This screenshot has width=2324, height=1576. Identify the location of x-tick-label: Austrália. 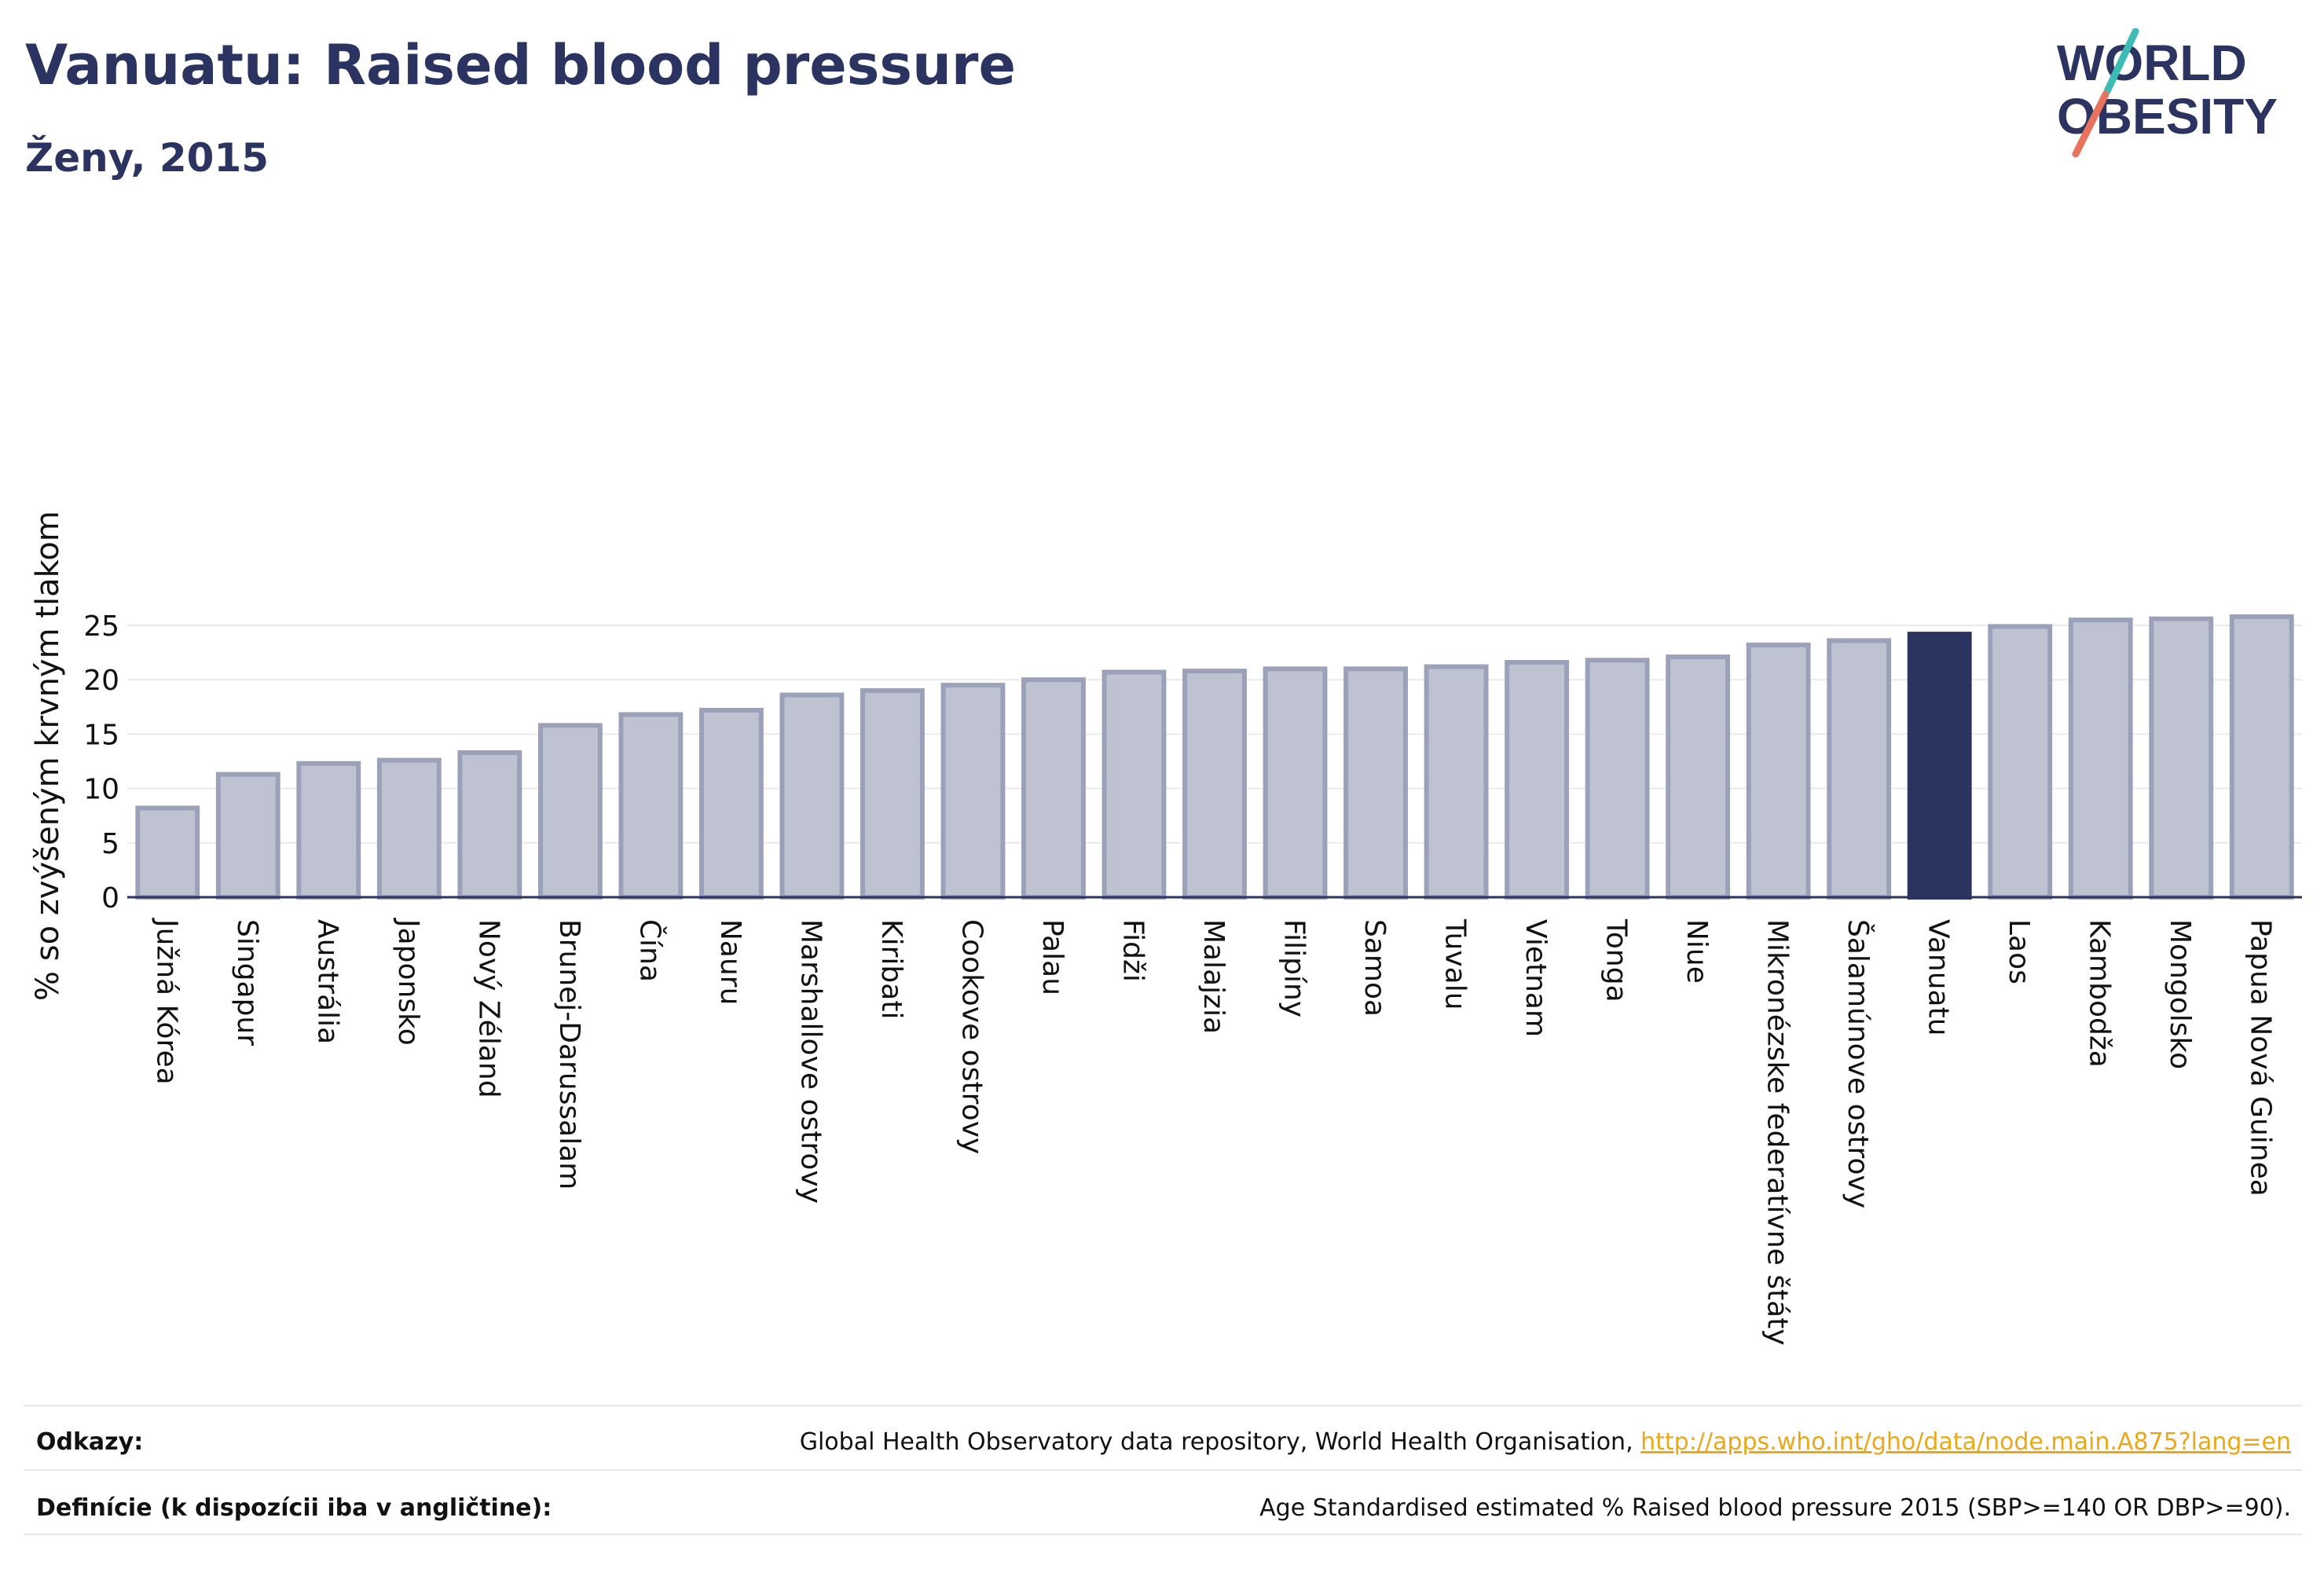
(327, 981).